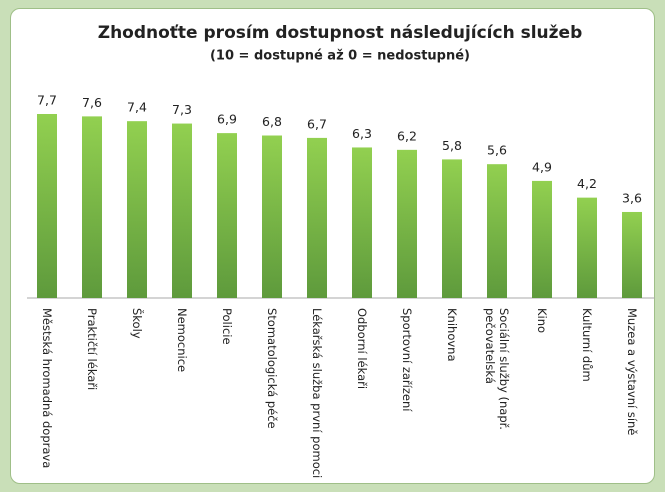  I want to click on value-label: 7,6, so click(92, 102).